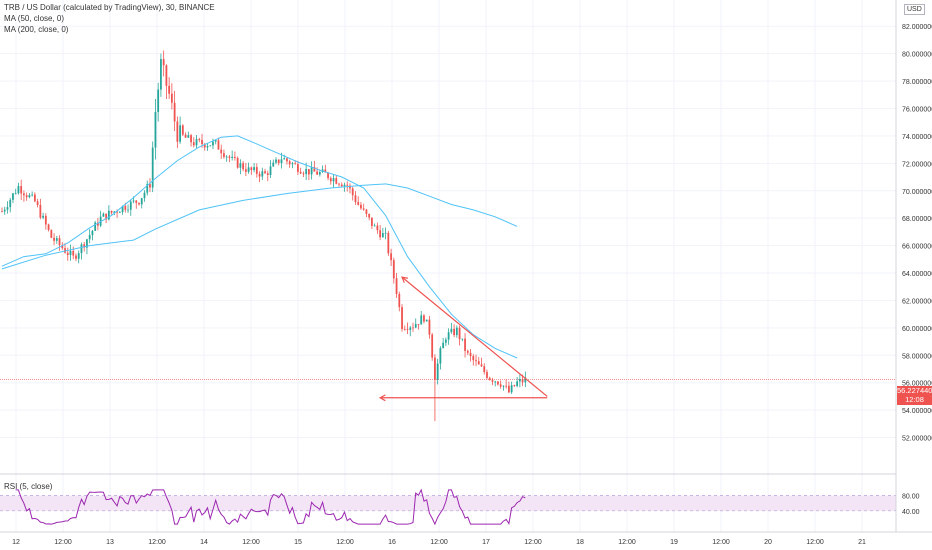  I want to click on time-tick-label: 17, so click(486, 542).